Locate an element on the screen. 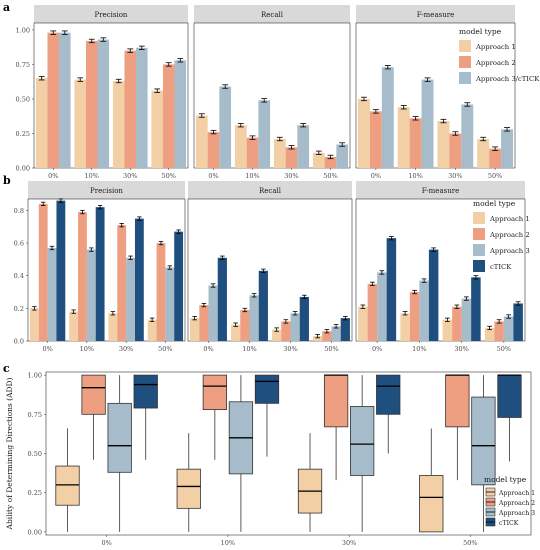 Image resolution: width=540 pixels, height=550 pixels. legend-label: Approach 3/cTICK is located at coordinates (507, 79).